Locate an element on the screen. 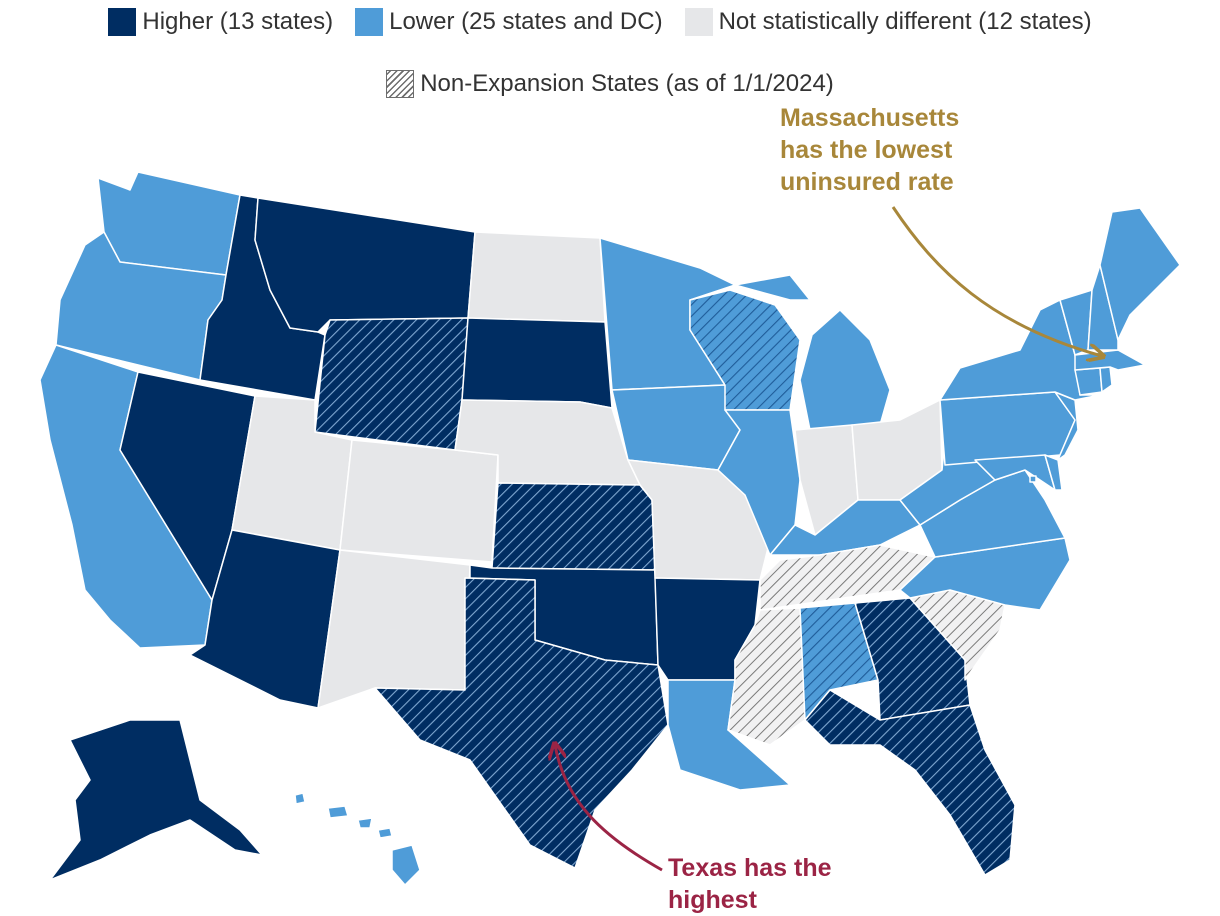 The image size is (1220, 916). legend-item-higher: Higher (13 states) is located at coordinates (220, 22).